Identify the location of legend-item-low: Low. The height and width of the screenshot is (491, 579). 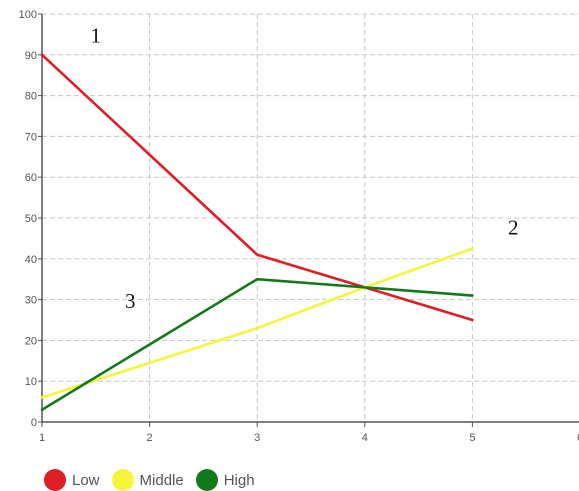
(72, 480).